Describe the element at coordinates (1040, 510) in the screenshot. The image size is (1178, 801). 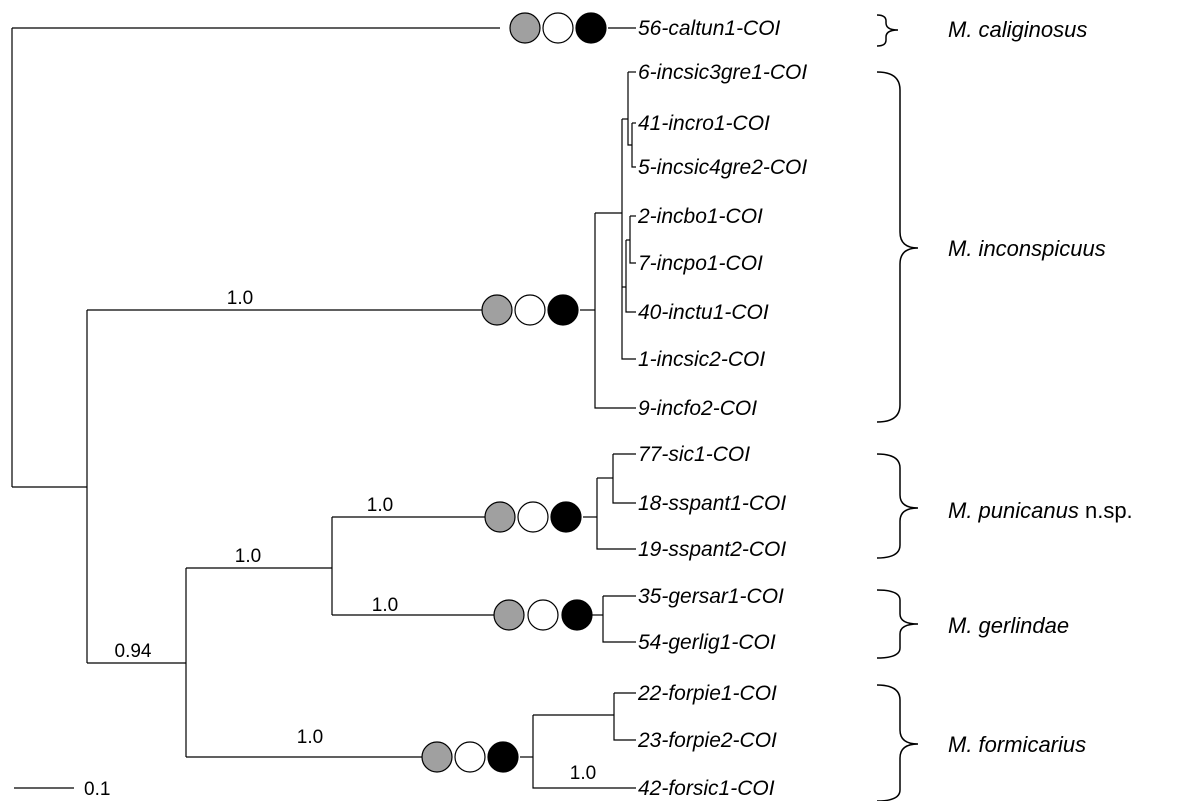
I see `species-label: M. punicanus n.sp.` at that location.